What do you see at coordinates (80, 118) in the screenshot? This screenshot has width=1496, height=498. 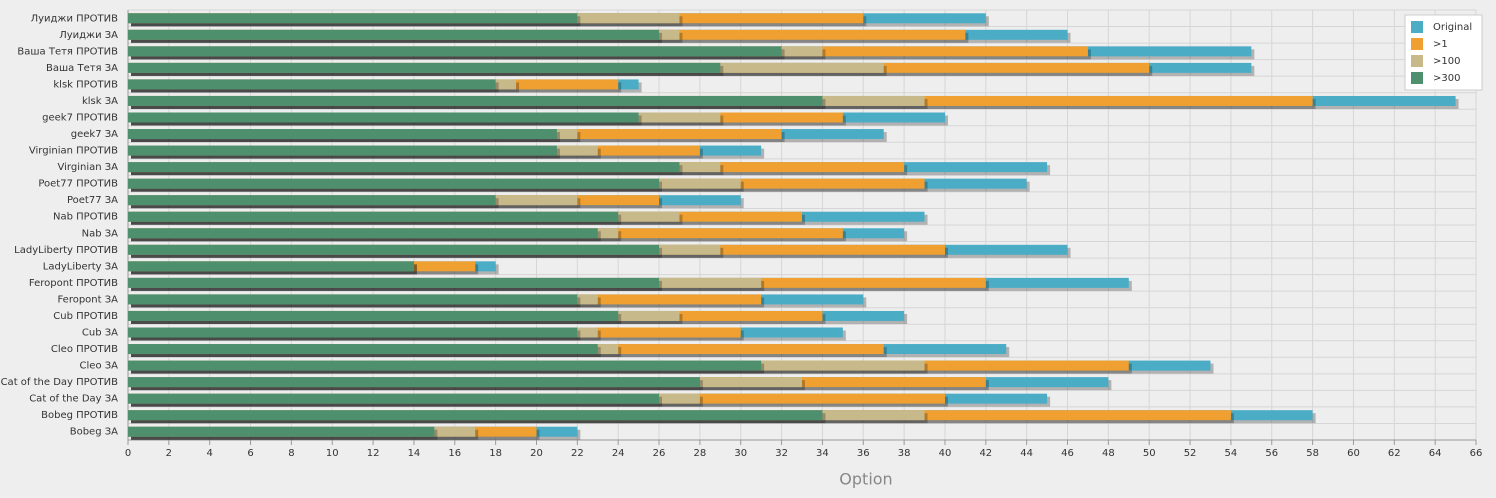 I see `y-tick-label: geek7 ПРОТИВ` at bounding box center [80, 118].